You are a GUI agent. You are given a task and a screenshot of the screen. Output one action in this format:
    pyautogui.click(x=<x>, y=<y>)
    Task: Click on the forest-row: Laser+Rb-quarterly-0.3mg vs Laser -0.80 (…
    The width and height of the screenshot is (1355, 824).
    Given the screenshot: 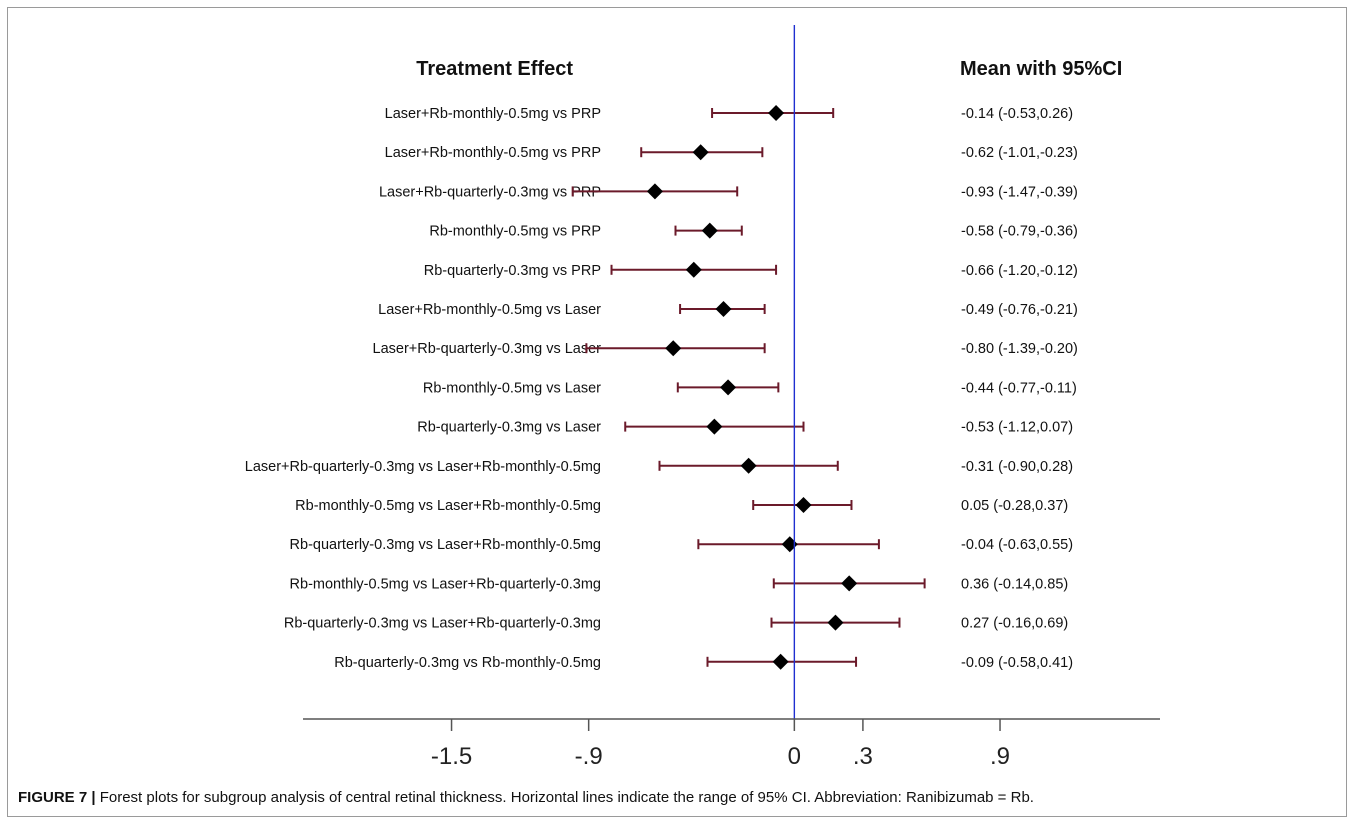 What is the action you would take?
    pyautogui.click(x=725, y=348)
    